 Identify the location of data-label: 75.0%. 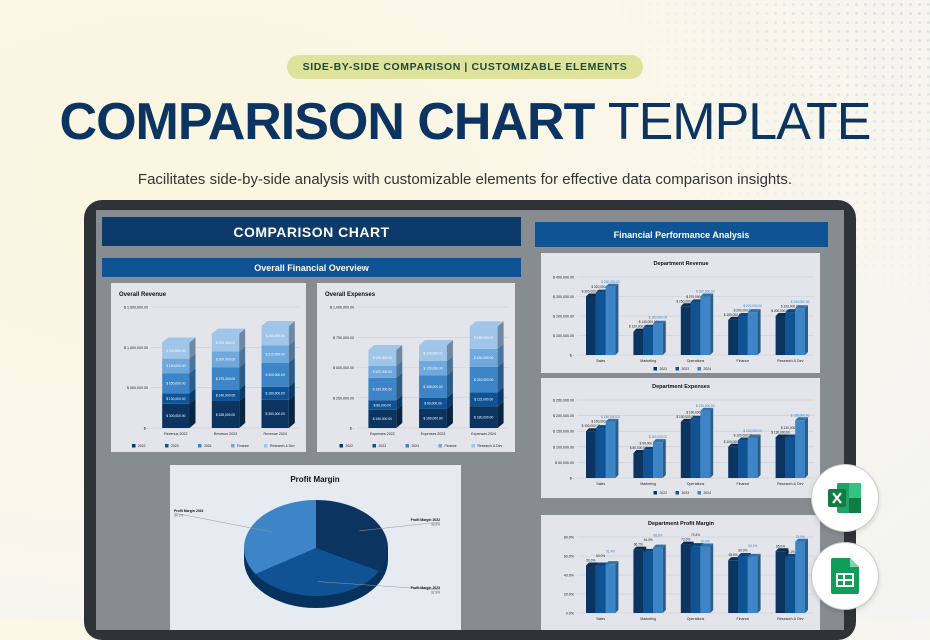
(800, 537).